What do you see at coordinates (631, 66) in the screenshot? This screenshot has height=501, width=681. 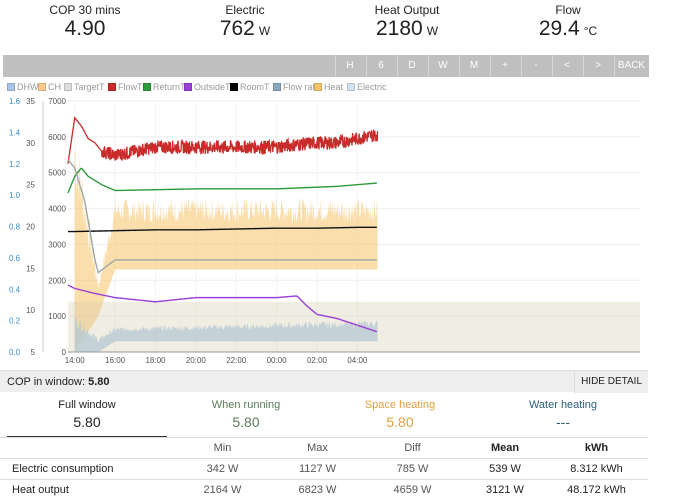 I see `back-button: BACK` at bounding box center [631, 66].